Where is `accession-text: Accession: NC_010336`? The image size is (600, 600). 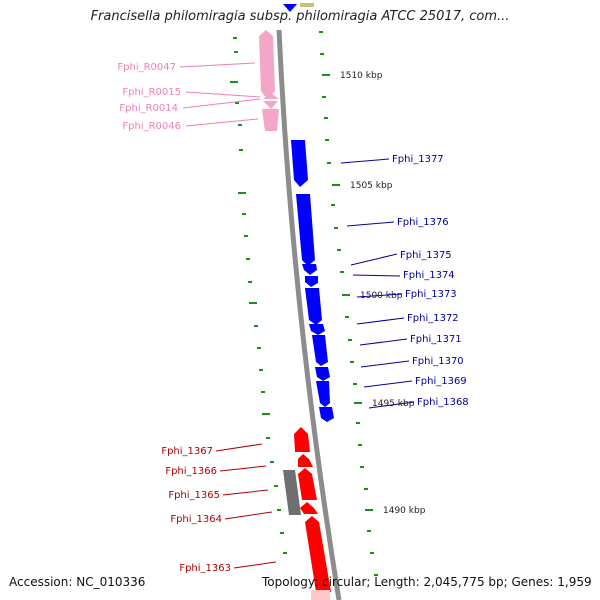
accession-text: Accession: NC_010336 is located at coordinates (77, 582).